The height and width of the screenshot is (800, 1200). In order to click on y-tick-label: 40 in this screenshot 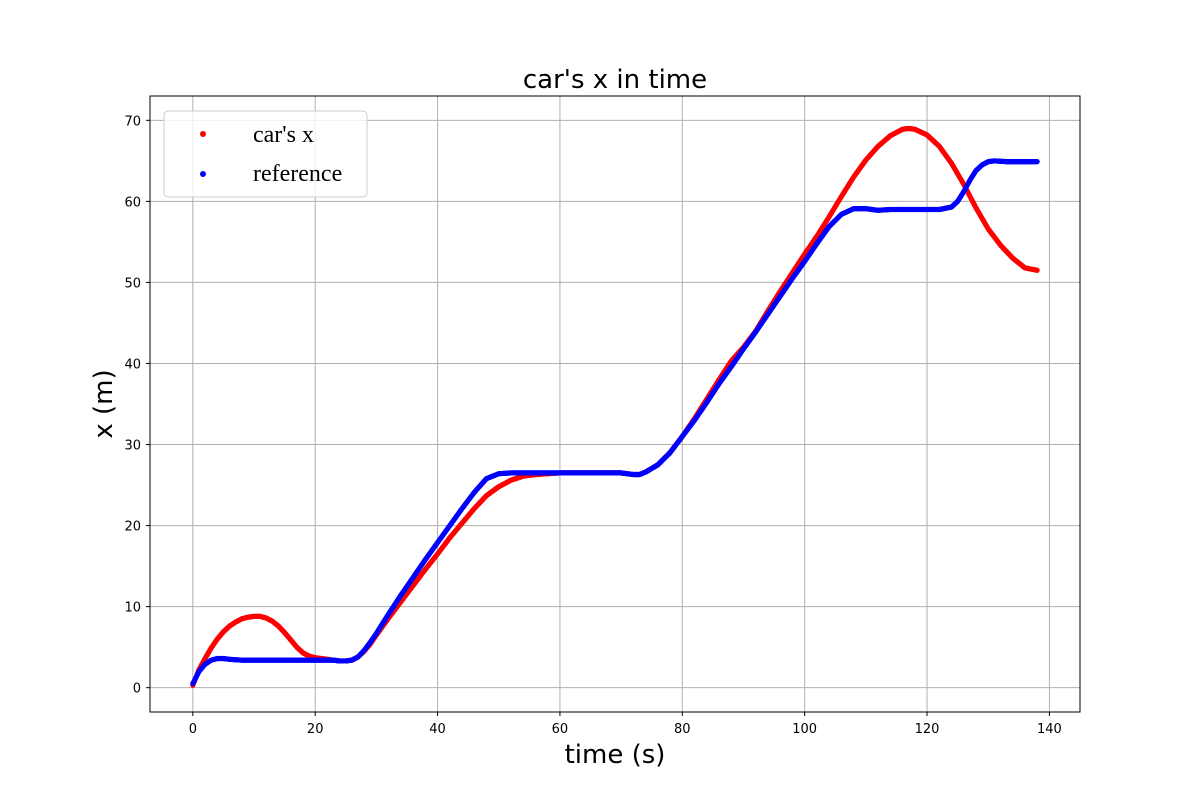, I will do `click(132, 364)`.